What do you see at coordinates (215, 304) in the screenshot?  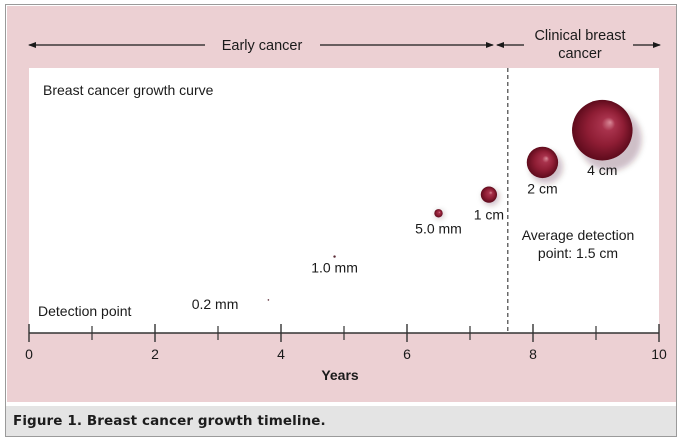 I see `tumor-size-label-0-2-mm: 0.2 mm` at bounding box center [215, 304].